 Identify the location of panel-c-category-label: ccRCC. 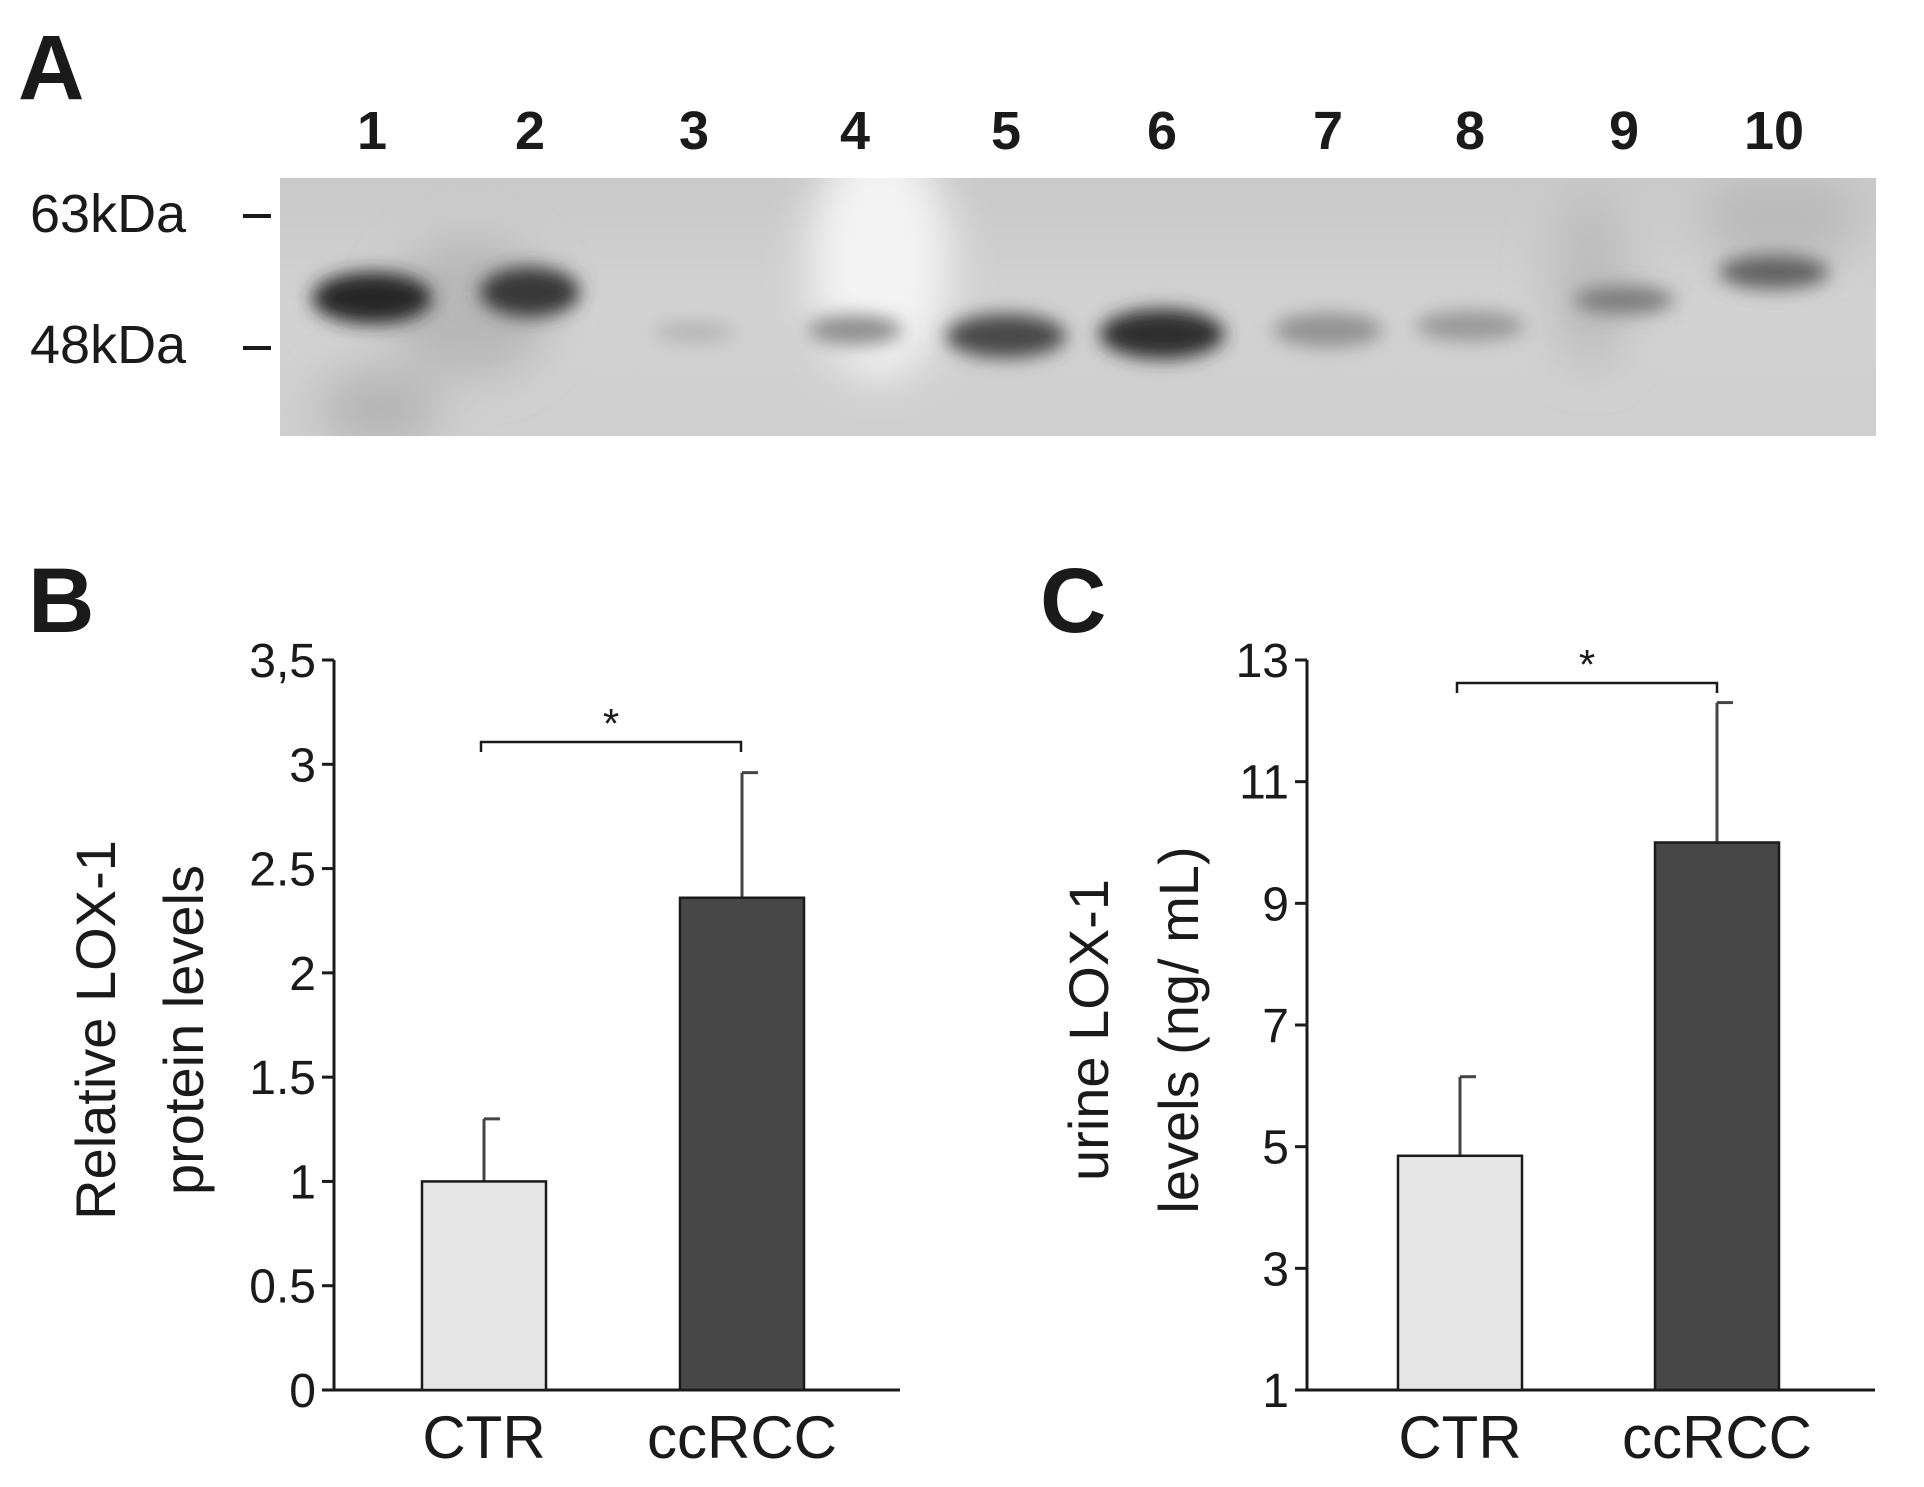
(1717, 1437).